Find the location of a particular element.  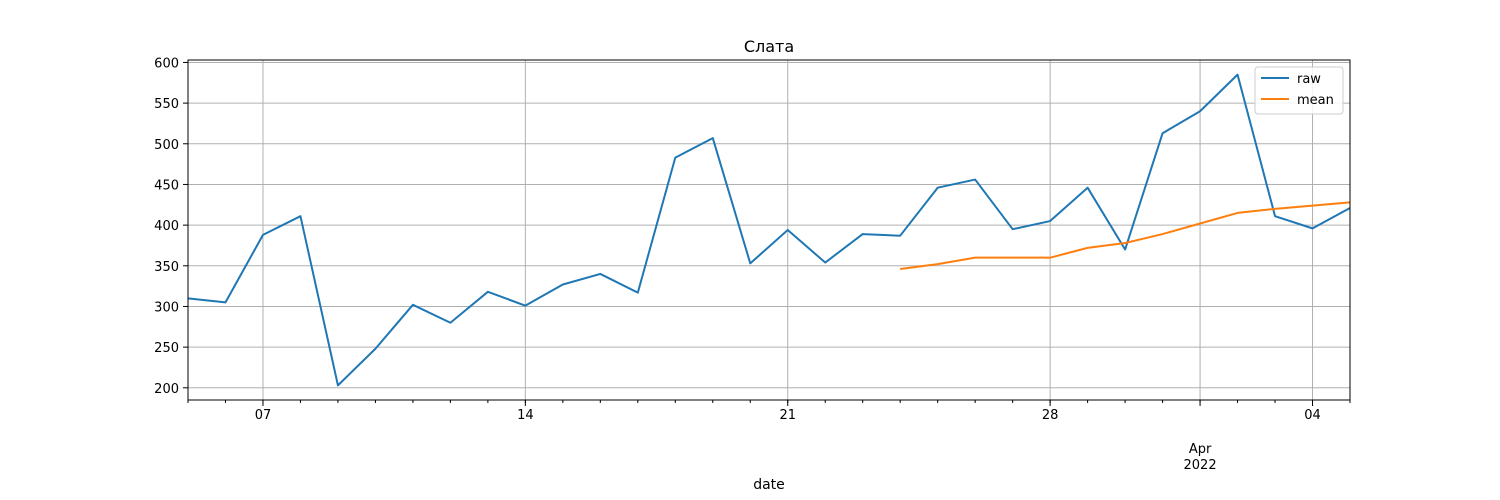

legend: raw mean is located at coordinates (1299, 90).